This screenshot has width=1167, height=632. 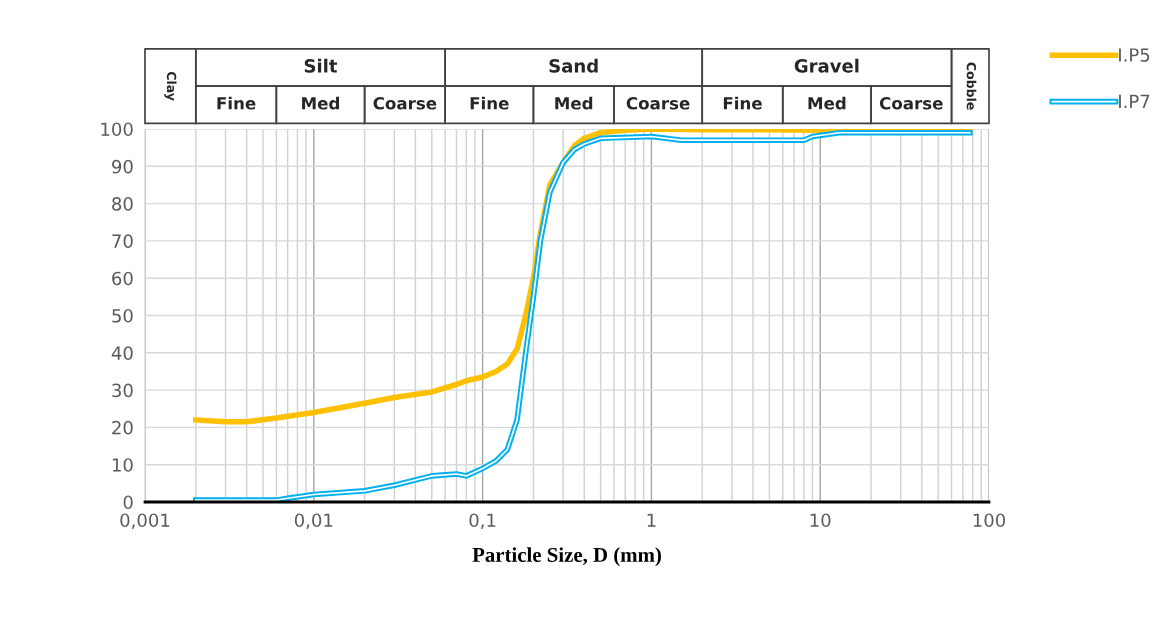 I want to click on y-tick-label: 30, so click(x=122, y=390).